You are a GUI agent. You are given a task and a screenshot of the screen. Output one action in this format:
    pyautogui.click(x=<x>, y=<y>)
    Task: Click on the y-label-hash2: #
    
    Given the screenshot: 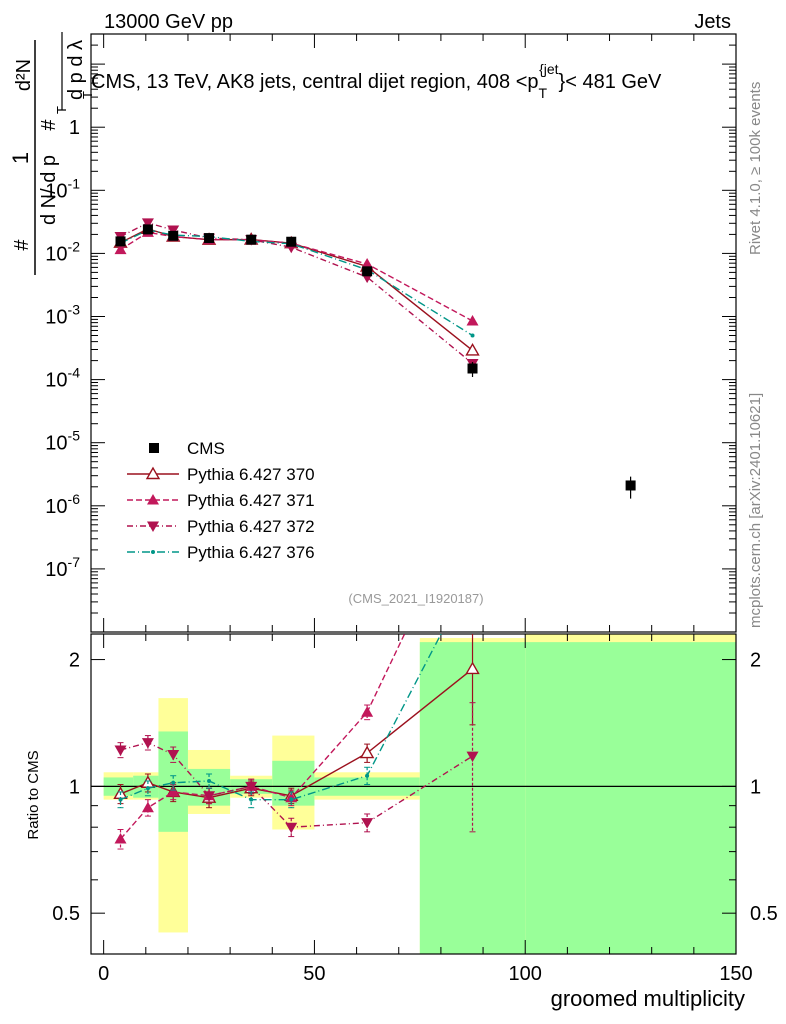 What is the action you would take?
    pyautogui.click(x=49, y=125)
    